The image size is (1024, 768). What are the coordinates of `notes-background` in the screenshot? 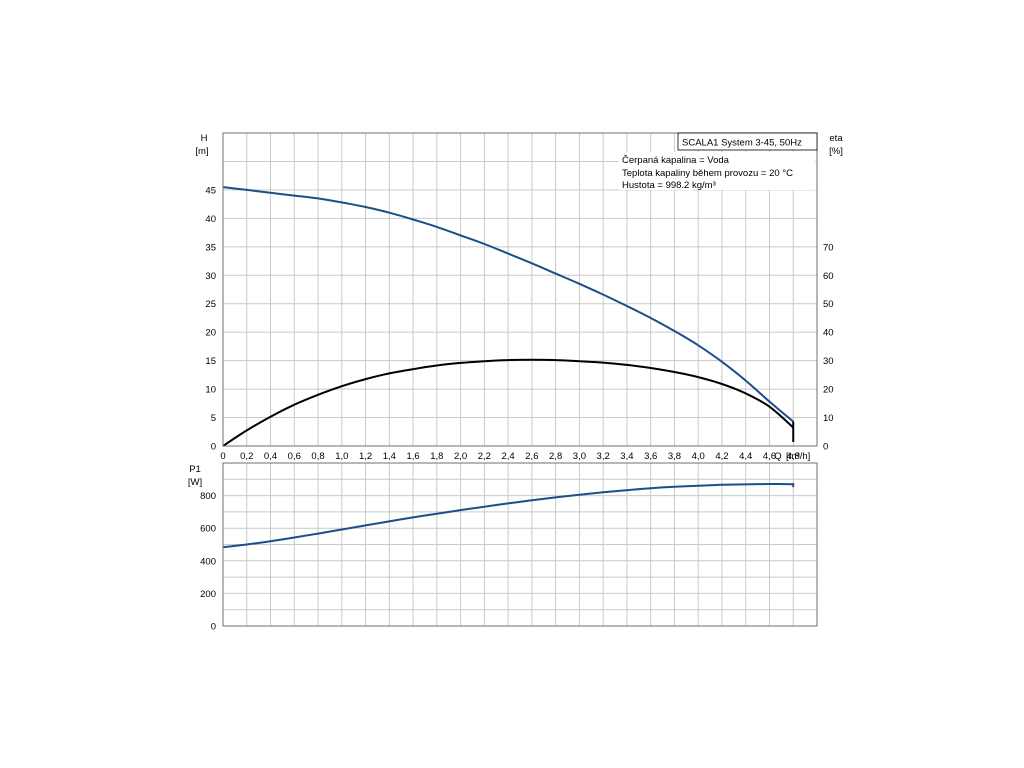 It's located at (717, 171).